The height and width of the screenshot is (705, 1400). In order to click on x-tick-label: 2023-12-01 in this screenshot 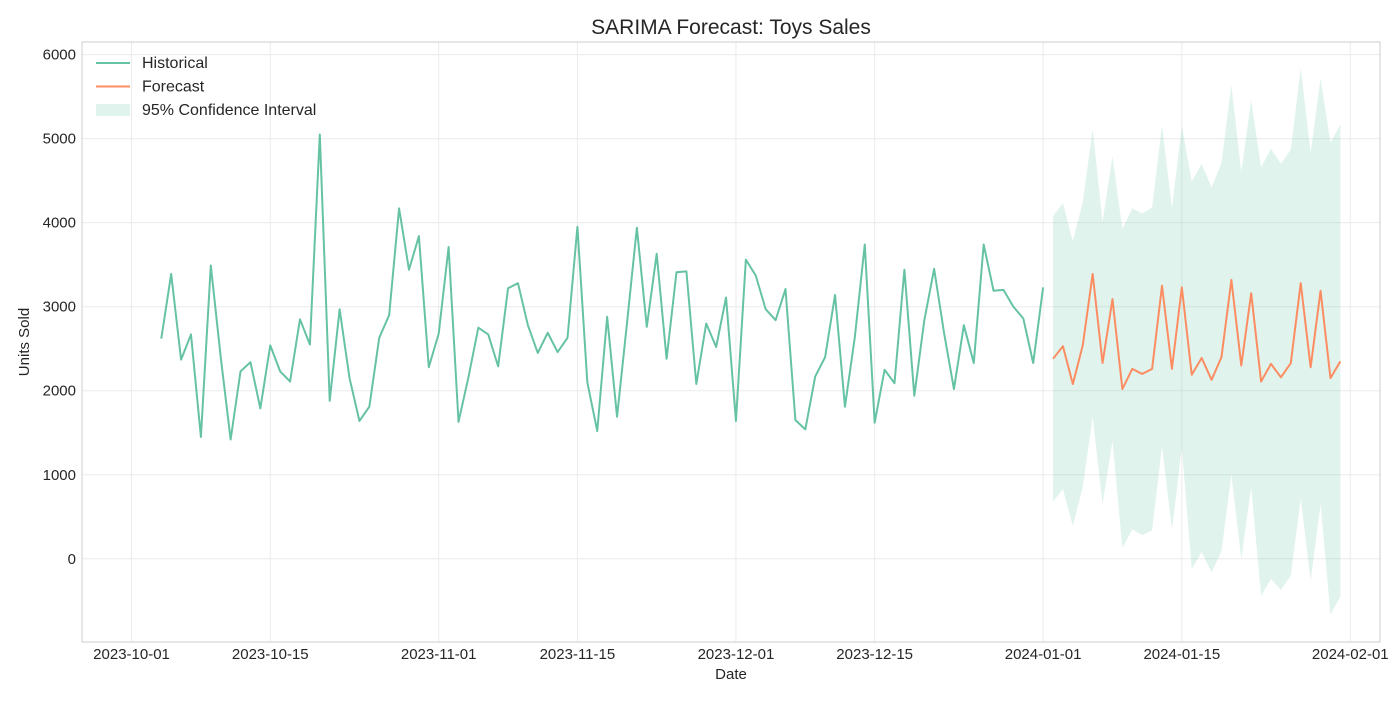, I will do `click(736, 654)`.